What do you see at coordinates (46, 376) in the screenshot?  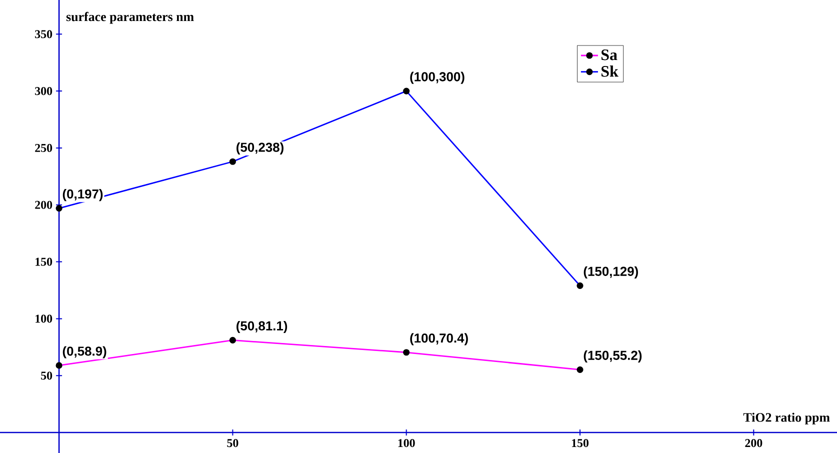 I see `y-tick-label: 50` at bounding box center [46, 376].